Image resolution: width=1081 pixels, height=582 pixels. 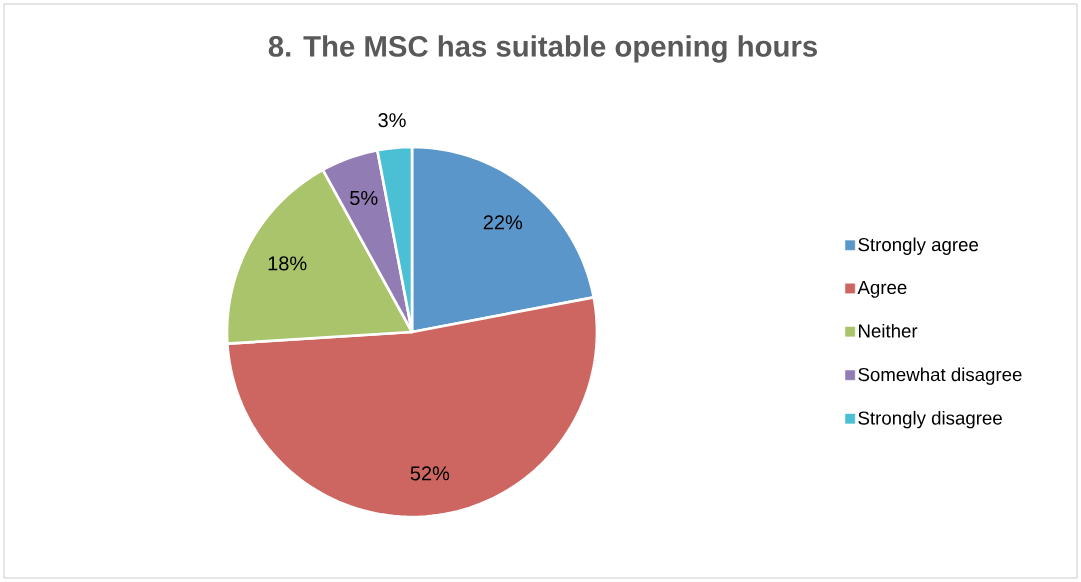 What do you see at coordinates (364, 197) in the screenshot?
I see `data-label: 5%` at bounding box center [364, 197].